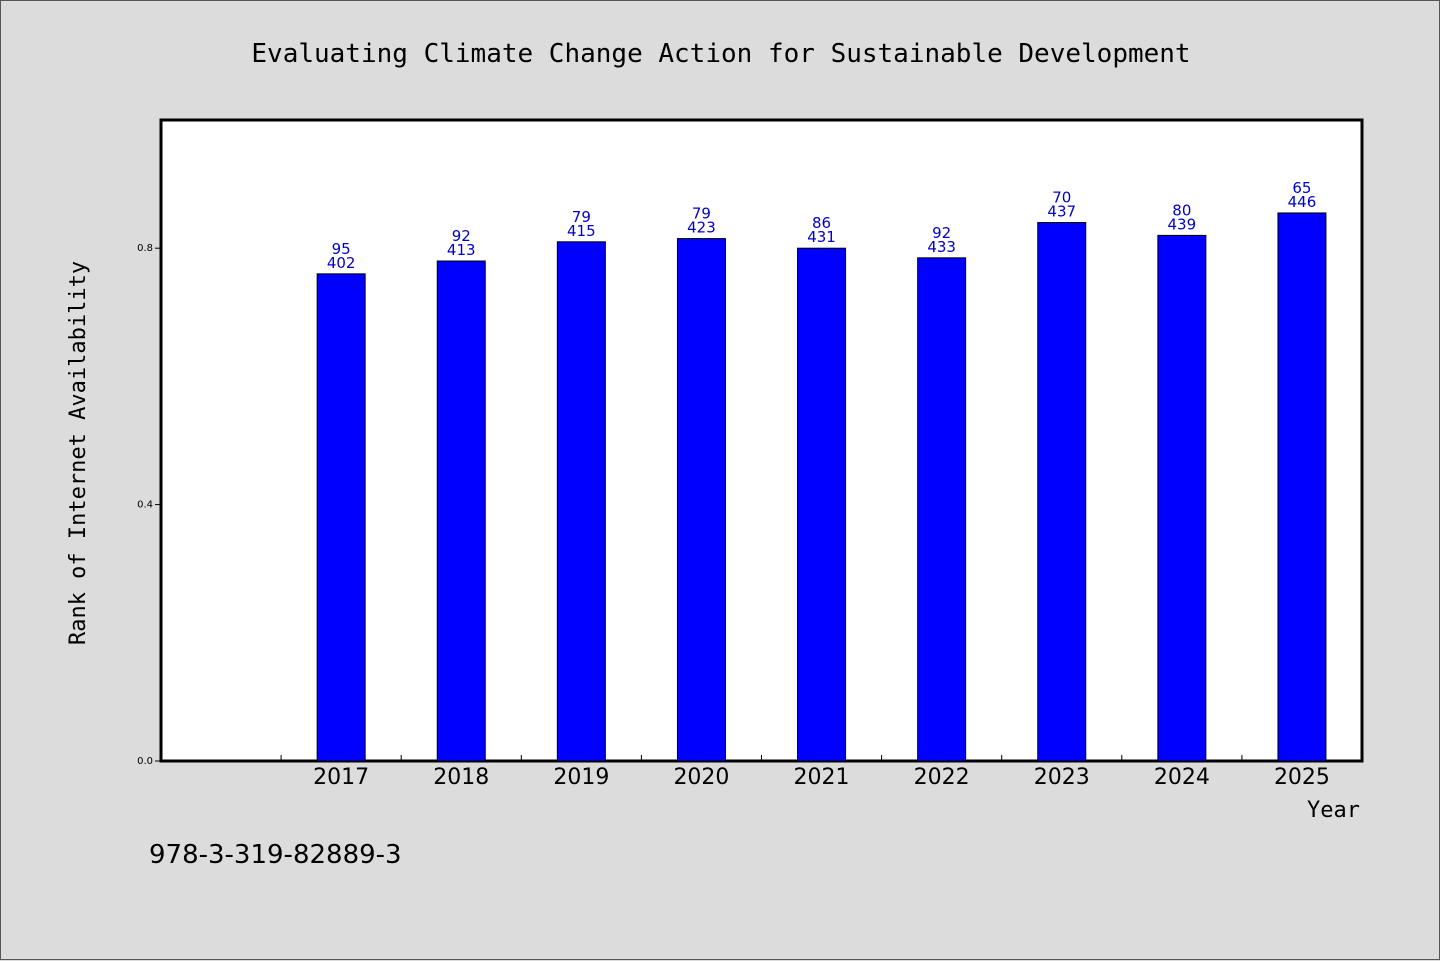 The image size is (1440, 961). Describe the element at coordinates (461, 777) in the screenshot. I see `x-tick-label: 2018` at that location.